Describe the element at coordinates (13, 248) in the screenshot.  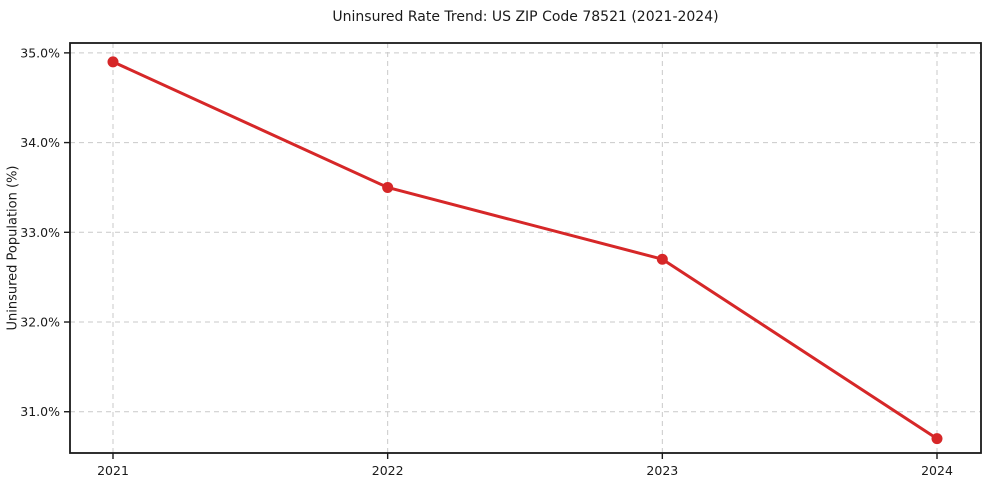
I see `y-axis-label: Uninsured Population (%)` at that location.